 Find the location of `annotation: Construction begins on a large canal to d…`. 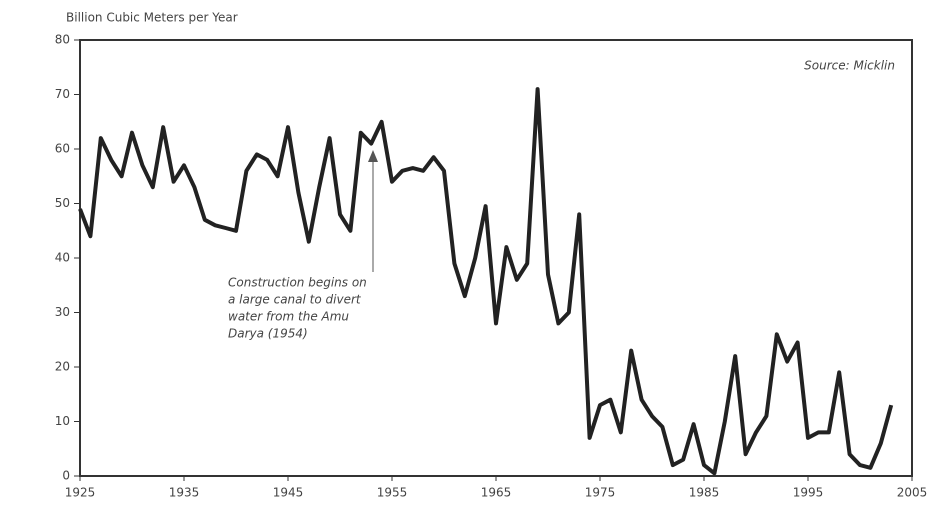

annotation: Construction begins on a large canal to d… is located at coordinates (297, 308).